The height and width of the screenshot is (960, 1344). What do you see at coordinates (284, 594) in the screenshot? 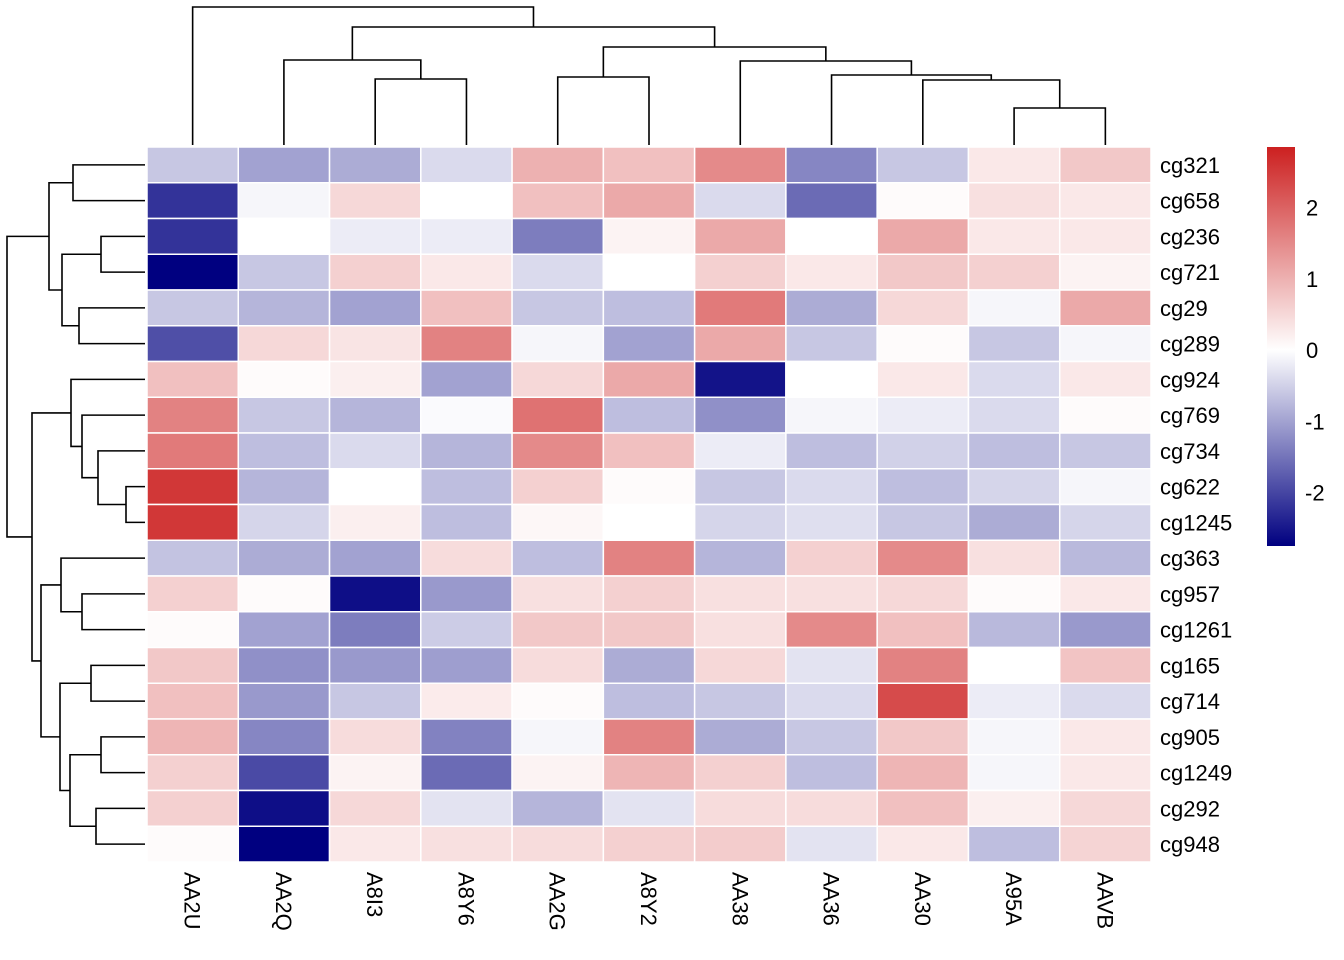
I see `heatmap-cell-cg957-AA2Q` at bounding box center [284, 594].